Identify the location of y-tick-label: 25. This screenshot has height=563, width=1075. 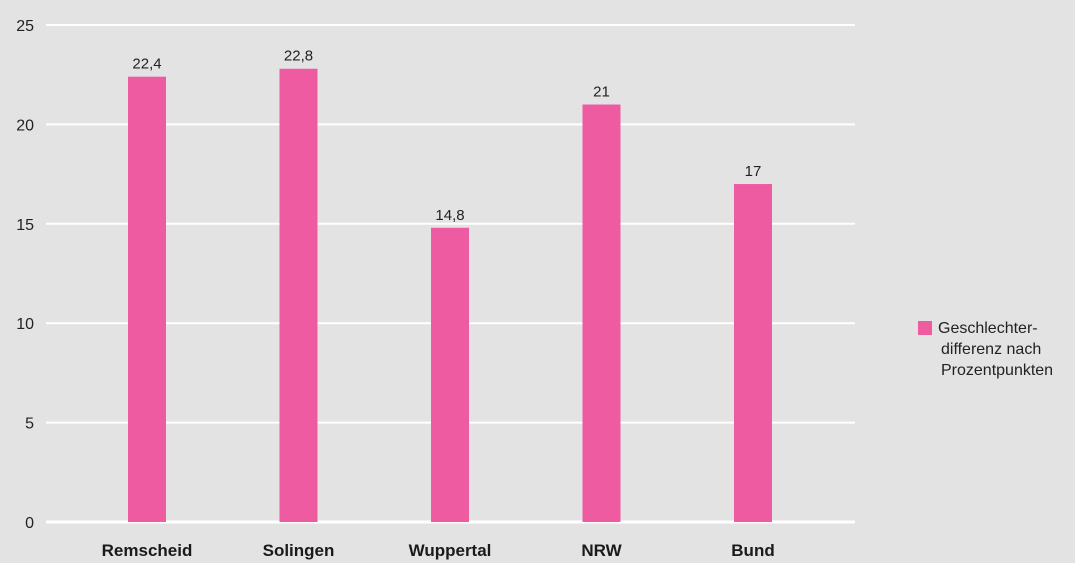
(25, 26).